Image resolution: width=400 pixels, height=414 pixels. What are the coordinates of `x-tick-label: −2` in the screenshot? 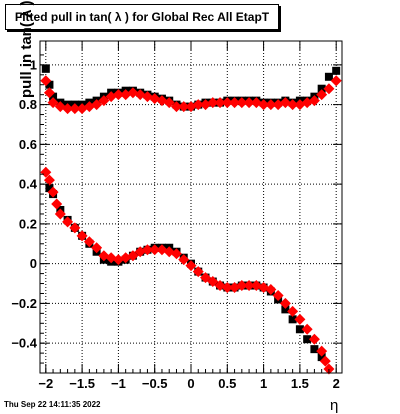 It's located at (45, 383).